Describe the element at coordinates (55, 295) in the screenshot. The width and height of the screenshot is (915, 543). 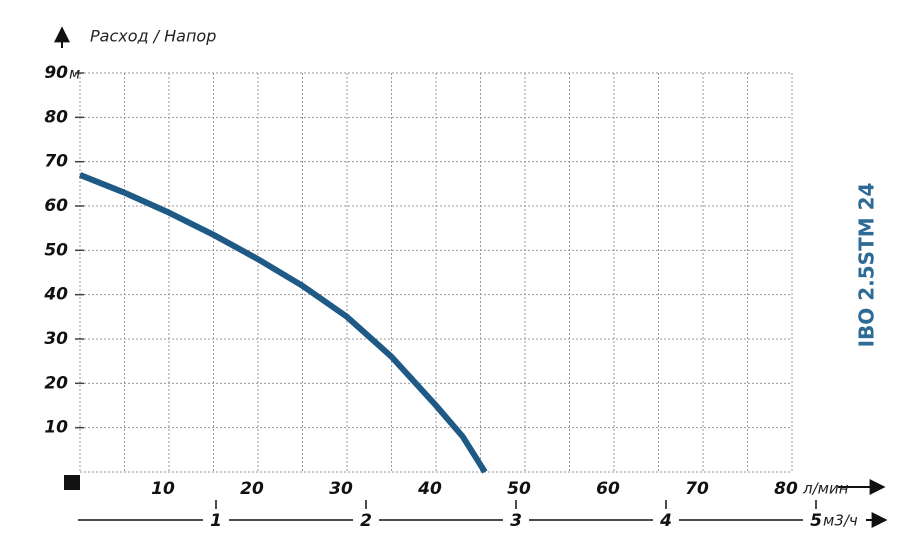
I see `y-tick-label: 40` at that location.